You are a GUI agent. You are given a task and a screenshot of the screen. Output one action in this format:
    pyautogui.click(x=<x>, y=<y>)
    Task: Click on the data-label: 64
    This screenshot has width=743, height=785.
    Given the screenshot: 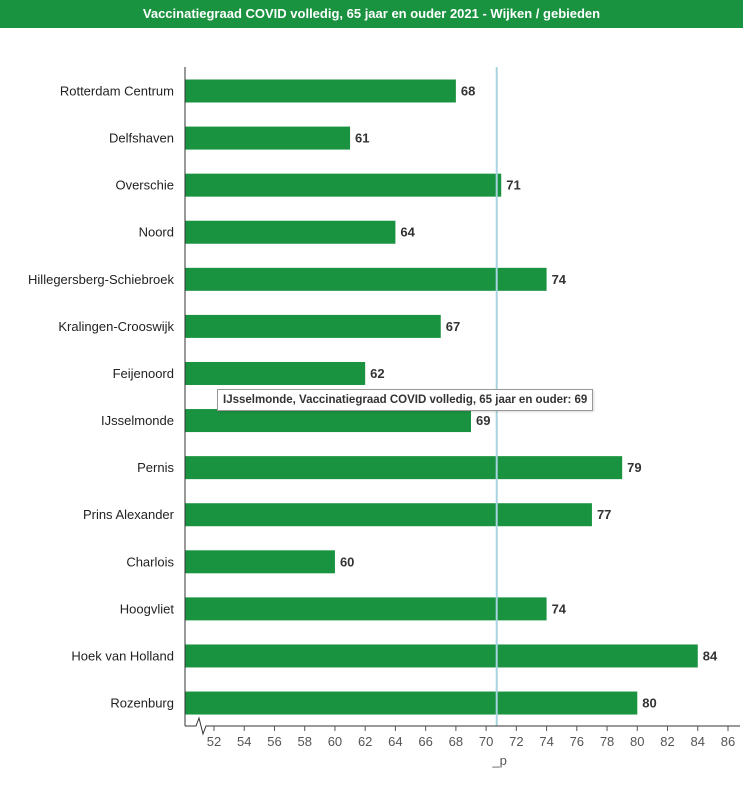 What is the action you would take?
    pyautogui.click(x=407, y=232)
    